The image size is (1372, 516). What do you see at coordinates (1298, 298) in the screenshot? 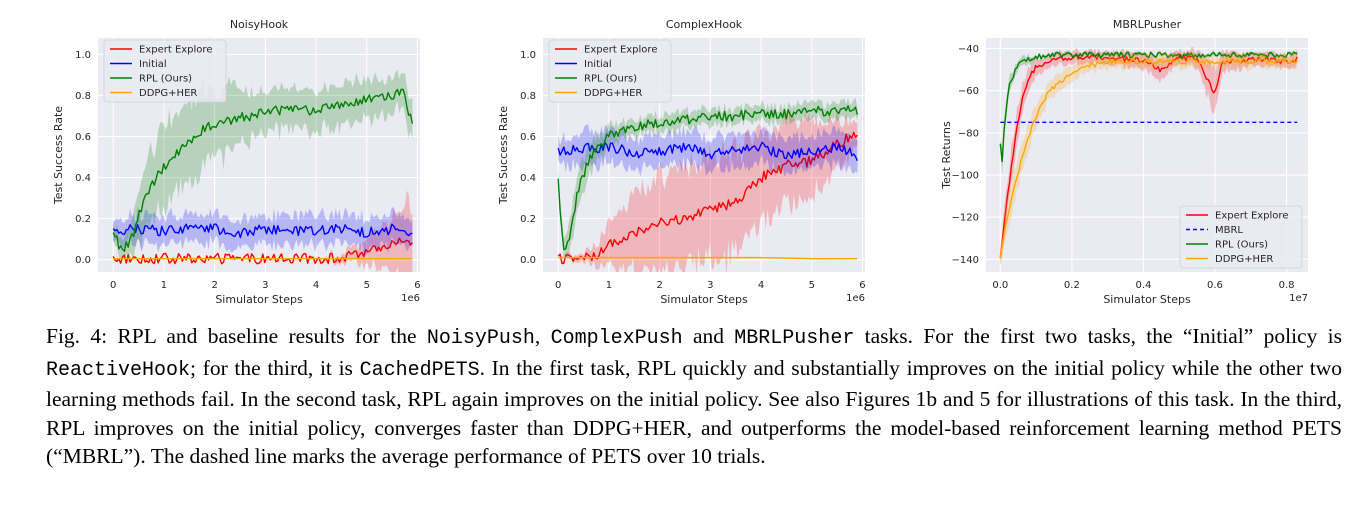
I see `x-axis-multiplier: 1e7` at bounding box center [1298, 298].